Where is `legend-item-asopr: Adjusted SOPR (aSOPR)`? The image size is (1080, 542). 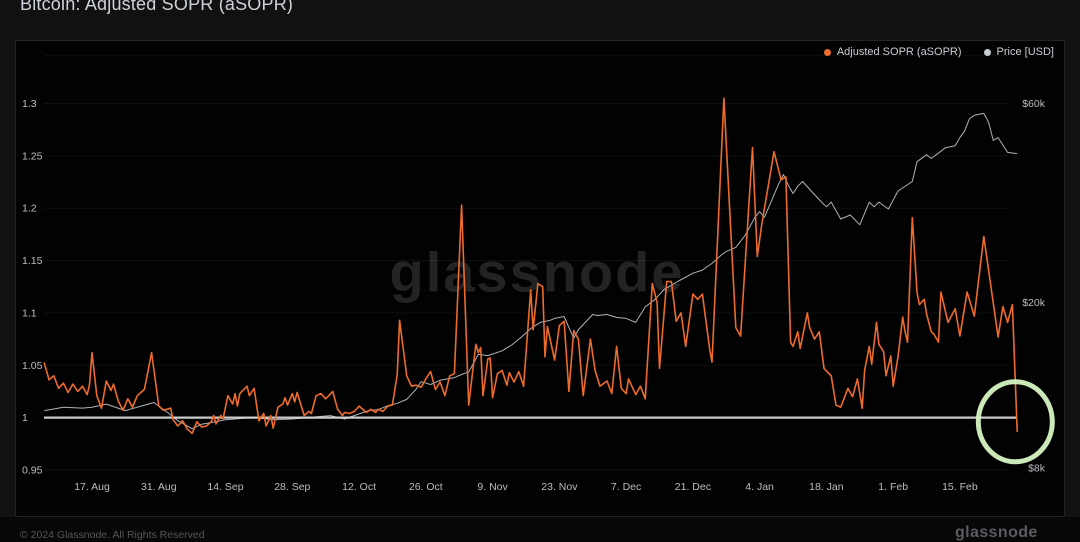
legend-item-asopr: Adjusted SOPR (aSOPR) is located at coordinates (892, 52).